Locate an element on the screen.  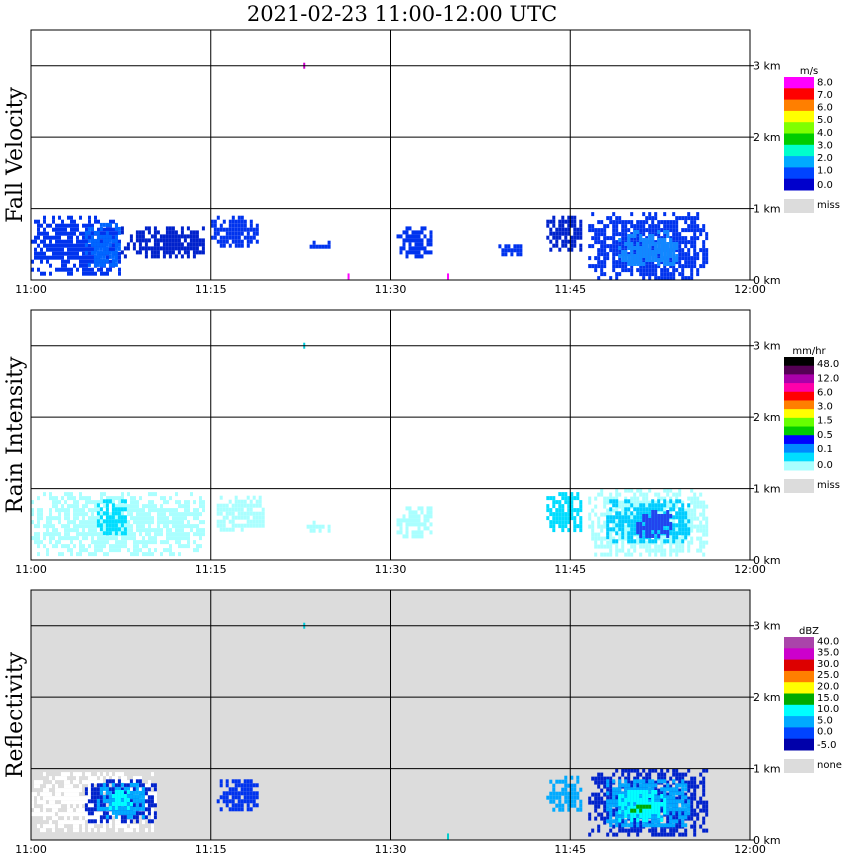
colorbar-label: 12.0 is located at coordinates (828, 378).